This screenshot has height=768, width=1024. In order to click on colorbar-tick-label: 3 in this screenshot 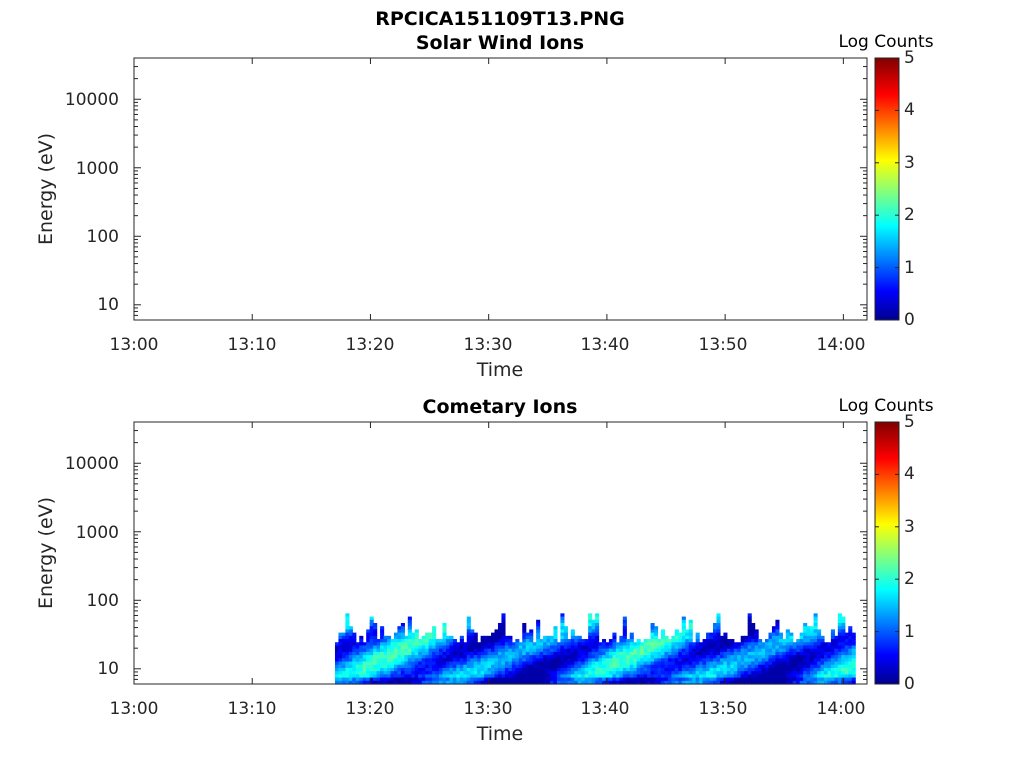, I will do `click(909, 527)`.